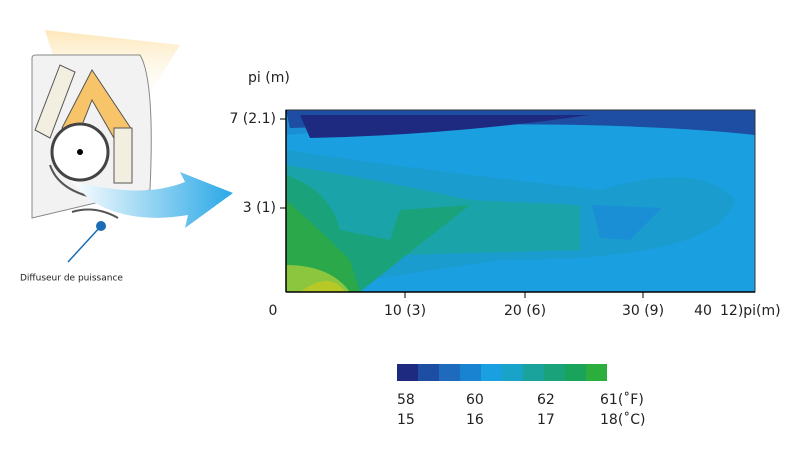 The image size is (810, 454). Describe the element at coordinates (126, 157) in the screenshot. I see `device: Diffuseur de puissance` at that location.